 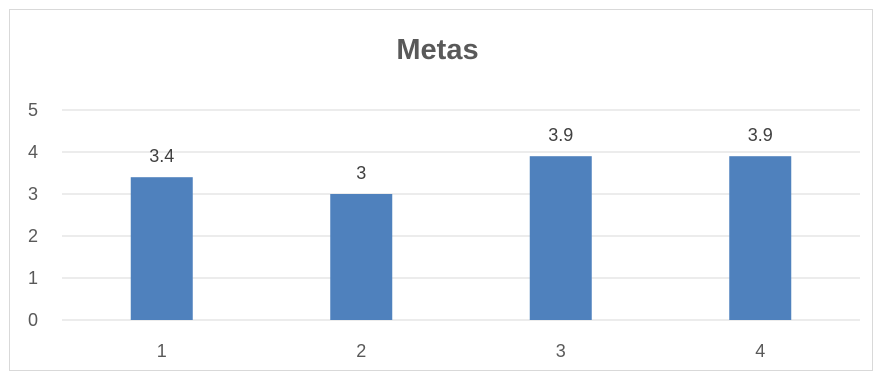 I want to click on y-tick-label: 1, so click(x=33, y=278).